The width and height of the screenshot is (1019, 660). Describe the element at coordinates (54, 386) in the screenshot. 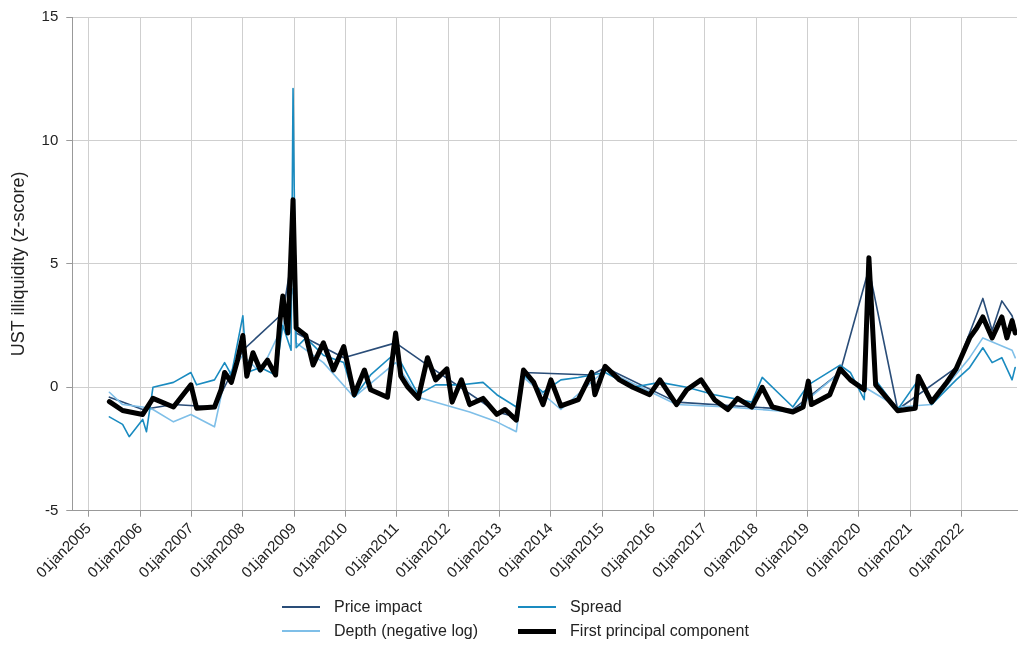

I see `y-tick-label: 0` at that location.